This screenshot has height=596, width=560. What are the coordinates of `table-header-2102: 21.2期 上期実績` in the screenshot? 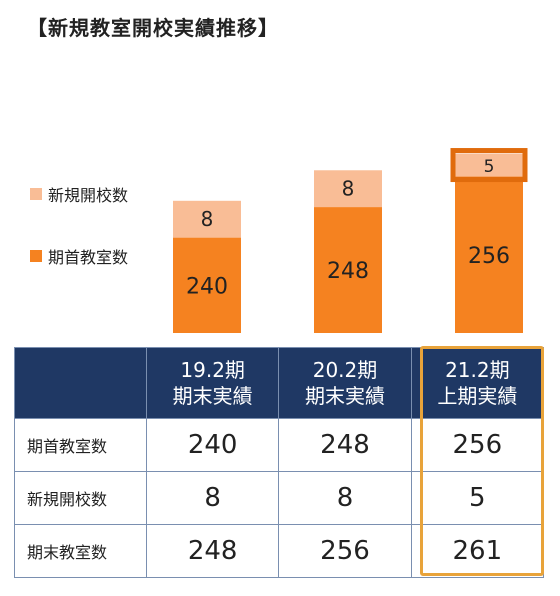 It's located at (477, 383).